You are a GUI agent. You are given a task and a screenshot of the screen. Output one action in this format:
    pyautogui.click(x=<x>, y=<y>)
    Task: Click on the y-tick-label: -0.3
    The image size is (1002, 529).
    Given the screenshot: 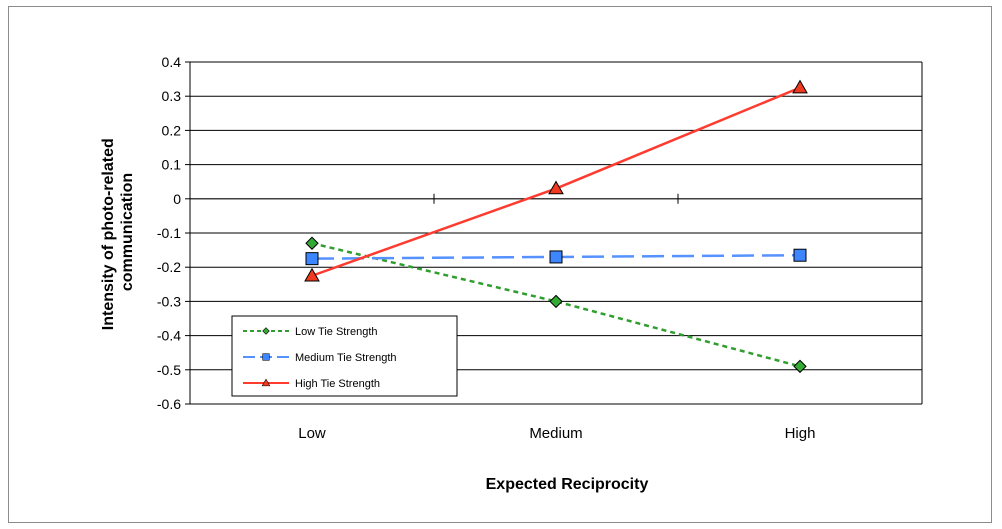 What is the action you would take?
    pyautogui.click(x=169, y=301)
    